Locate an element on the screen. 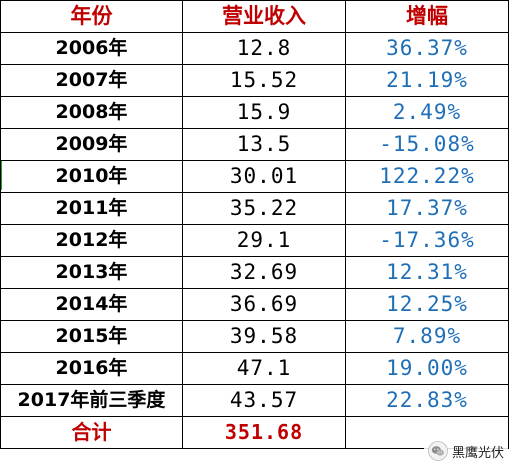 The width and height of the screenshot is (518, 471). column-header: 增幅 is located at coordinates (427, 16).